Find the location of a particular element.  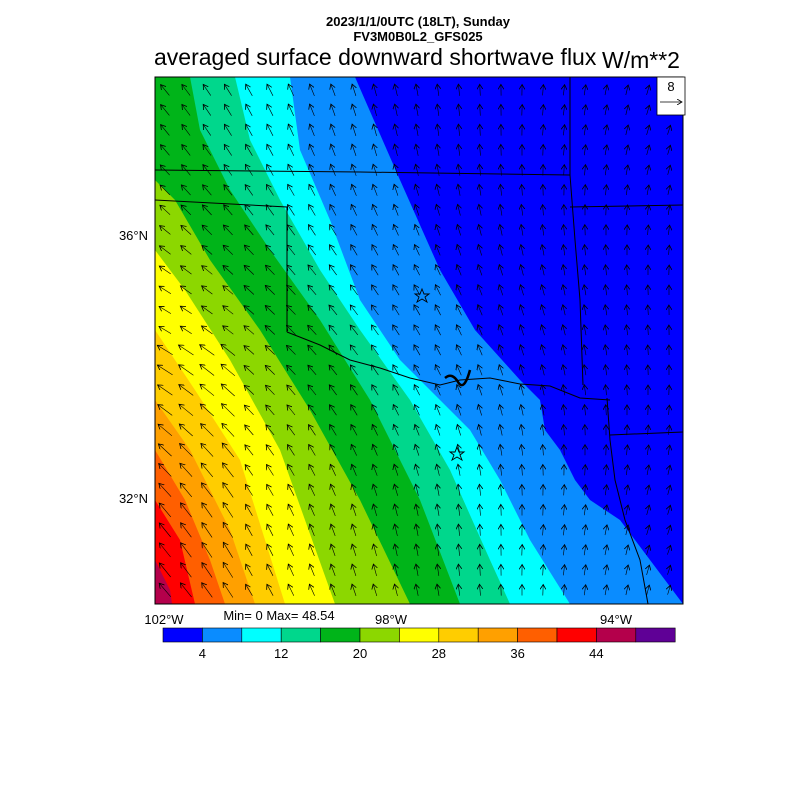

units-label: W/m**2 is located at coordinates (641, 60).